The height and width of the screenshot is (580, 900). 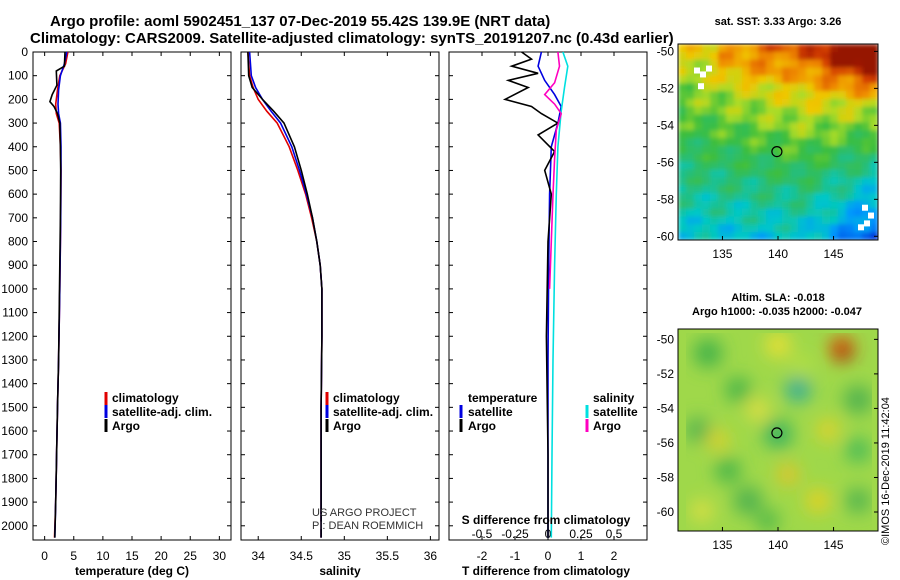 I want to click on sst-map-title: sat. SST: 3.33 Argo: 3.26, so click(x=778, y=22).